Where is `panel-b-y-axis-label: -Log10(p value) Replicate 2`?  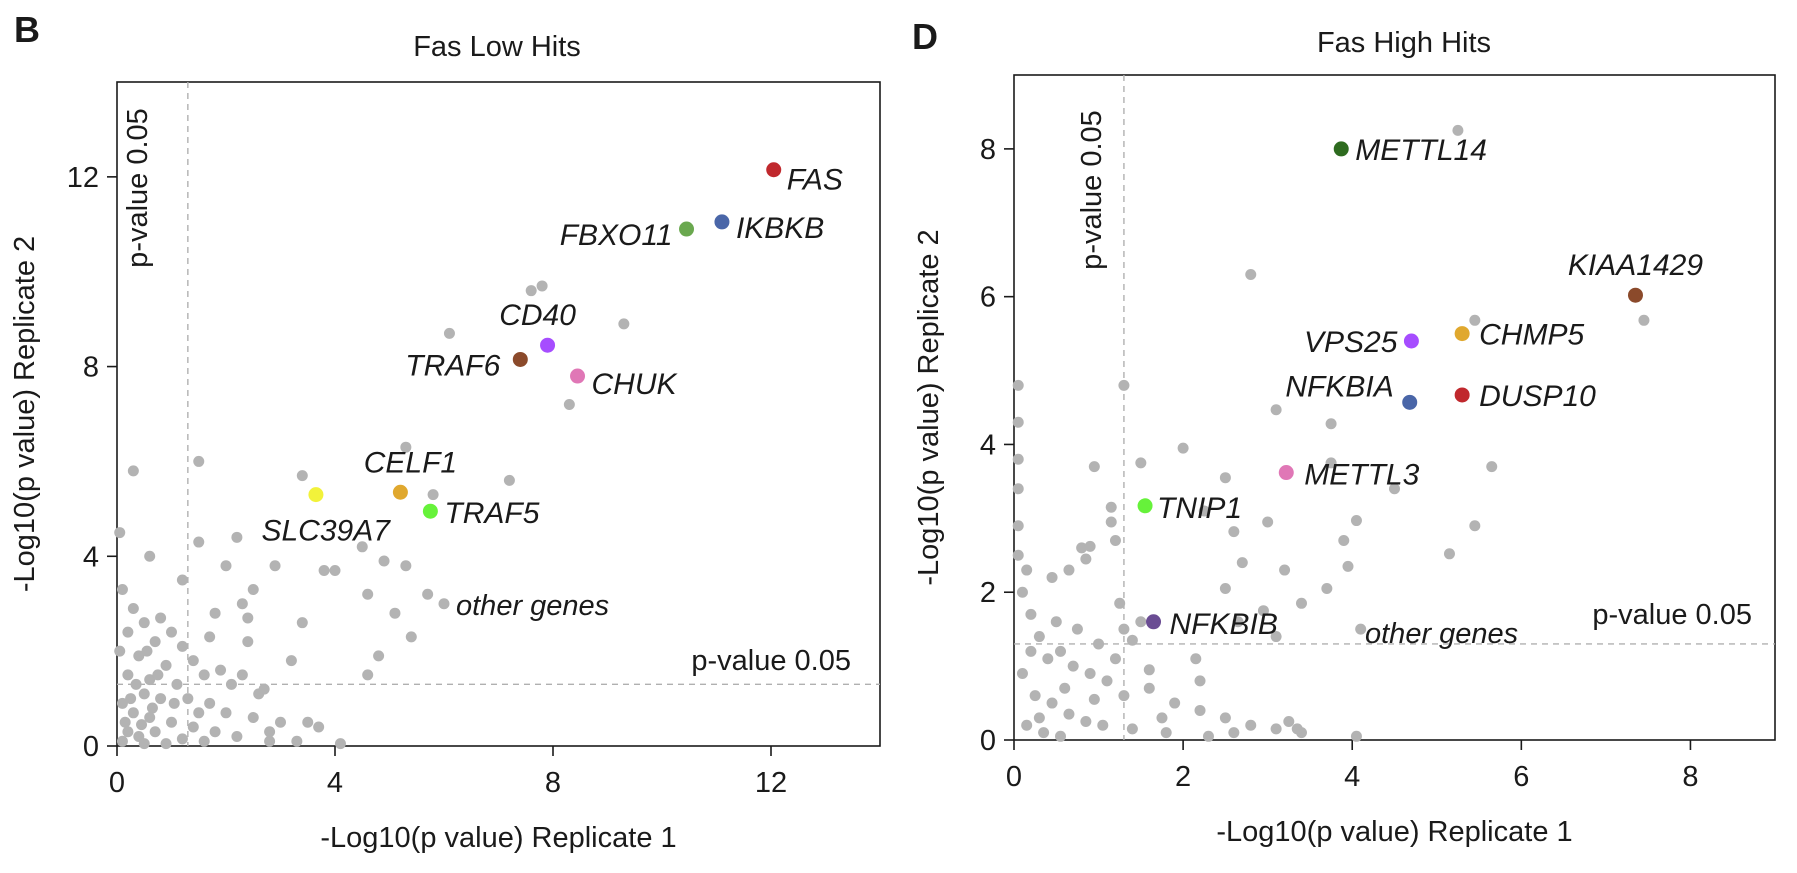
panel-b-y-axis-label: -Log10(p value) Replicate 2 is located at coordinates (25, 414).